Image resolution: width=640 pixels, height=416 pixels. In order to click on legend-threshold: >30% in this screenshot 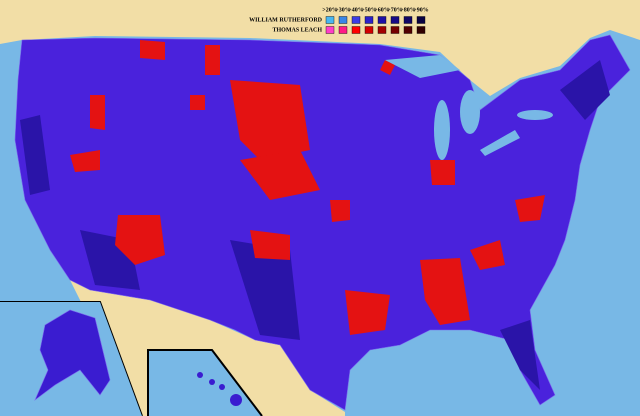, I will do `click(342, 10)`.